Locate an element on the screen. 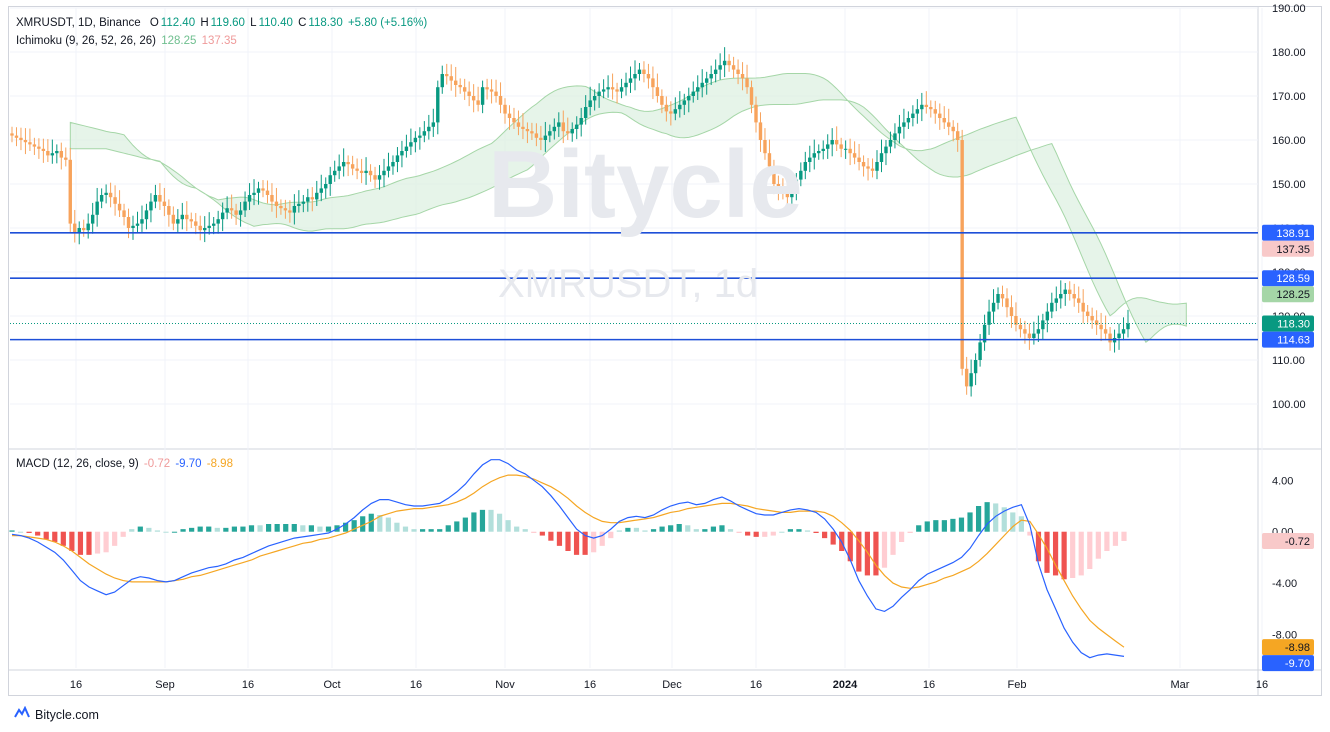 Image resolution: width=1330 pixels, height=732 pixels. time-tick-label: Mar is located at coordinates (1180, 685).